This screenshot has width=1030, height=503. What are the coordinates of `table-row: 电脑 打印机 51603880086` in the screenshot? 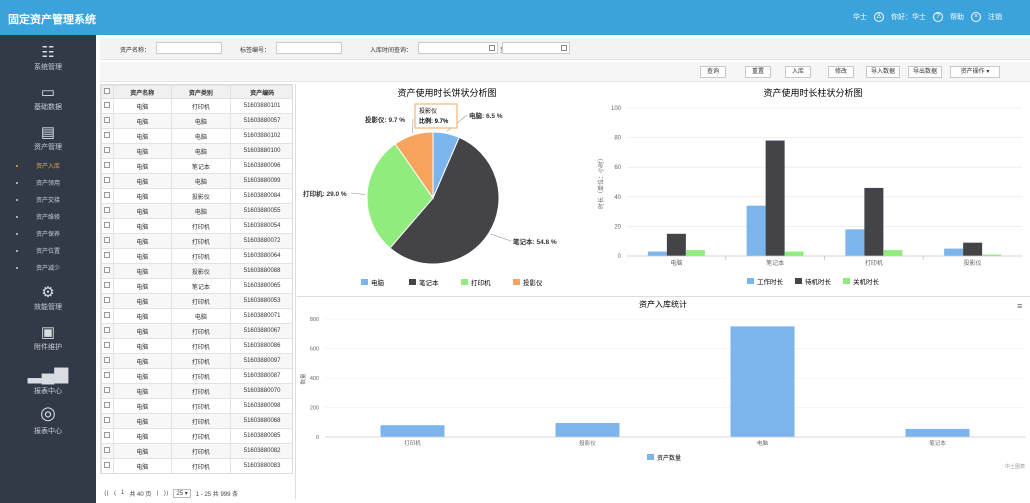 It's located at (196, 346).